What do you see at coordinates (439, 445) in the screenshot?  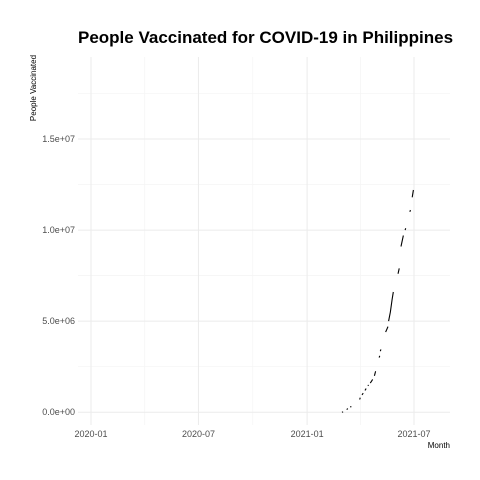 I see `x-axis-label: Month` at bounding box center [439, 445].